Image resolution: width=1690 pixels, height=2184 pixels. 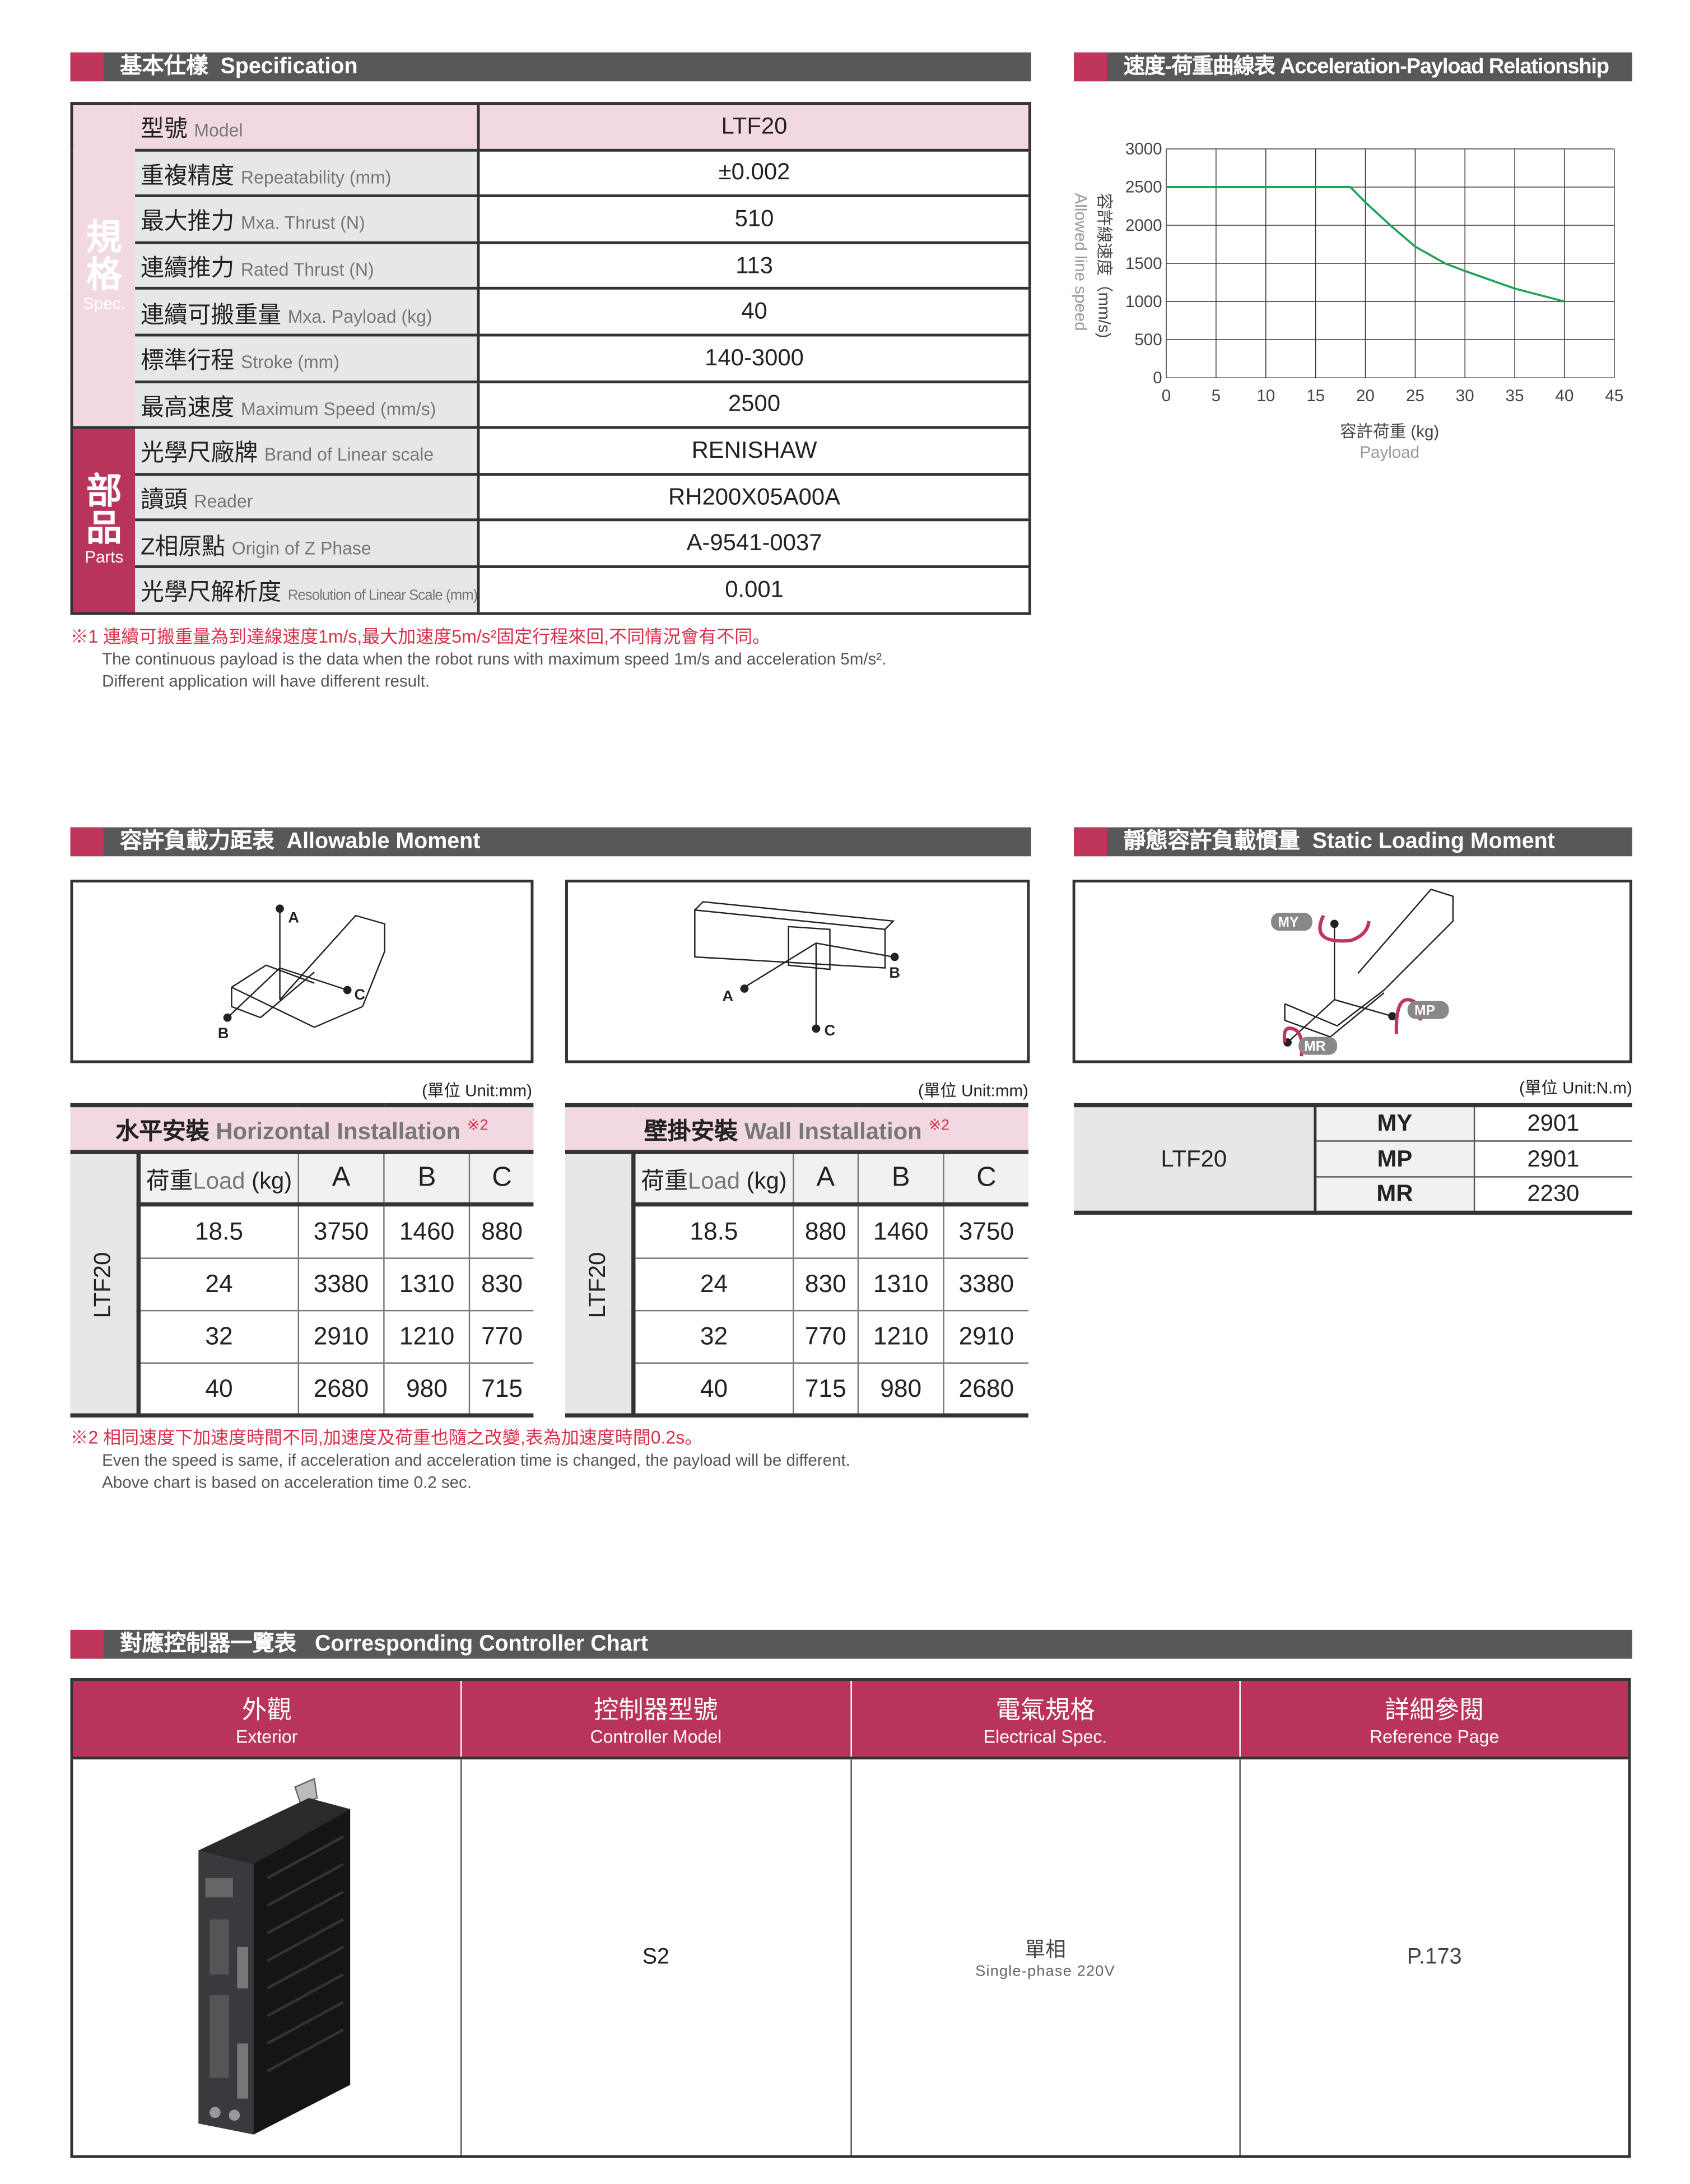 I want to click on table-title: 壁掛安裝 Wall Installation ※2, so click(x=796, y=1129).